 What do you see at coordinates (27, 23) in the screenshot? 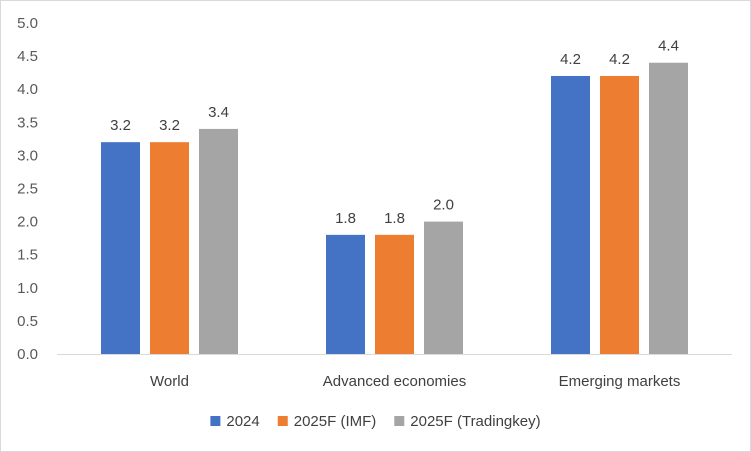
I see `y-tick-label: 5.0` at bounding box center [27, 23].